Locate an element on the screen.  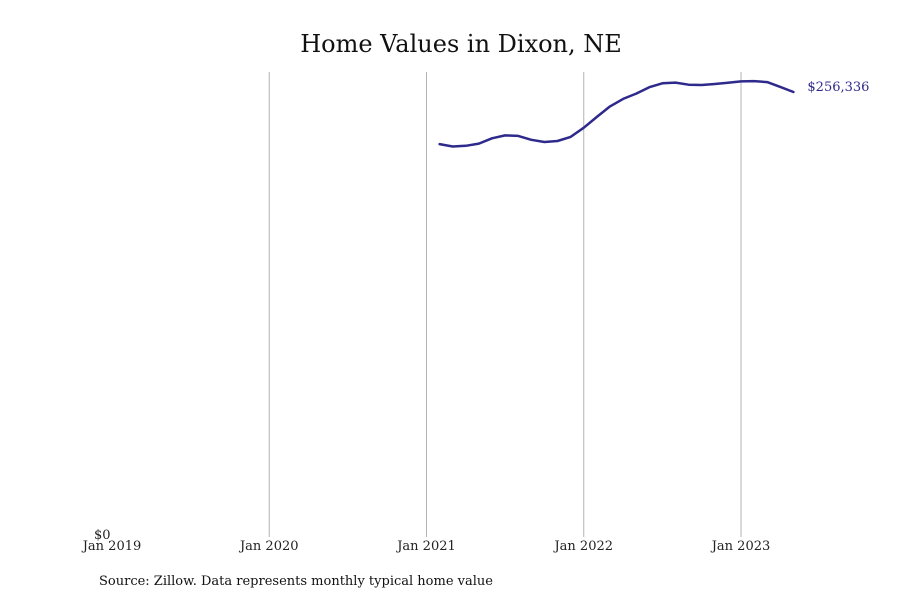
x-tick-label-2022: Jan 2022 is located at coordinates (582, 546).